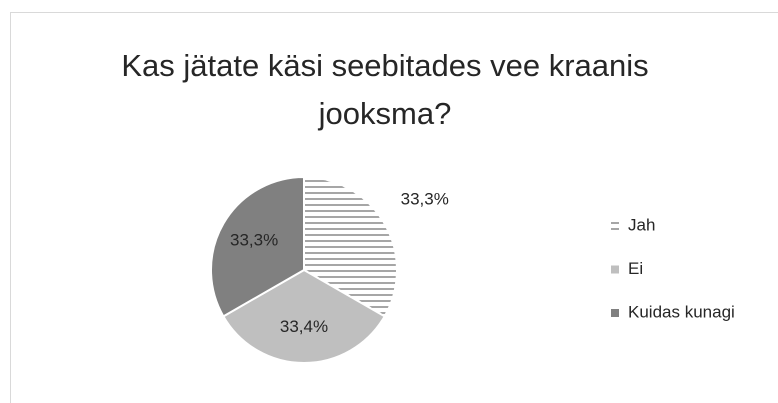 The image size is (778, 403). What do you see at coordinates (304, 326) in the screenshot?
I see `data-label: 33,4%` at bounding box center [304, 326].